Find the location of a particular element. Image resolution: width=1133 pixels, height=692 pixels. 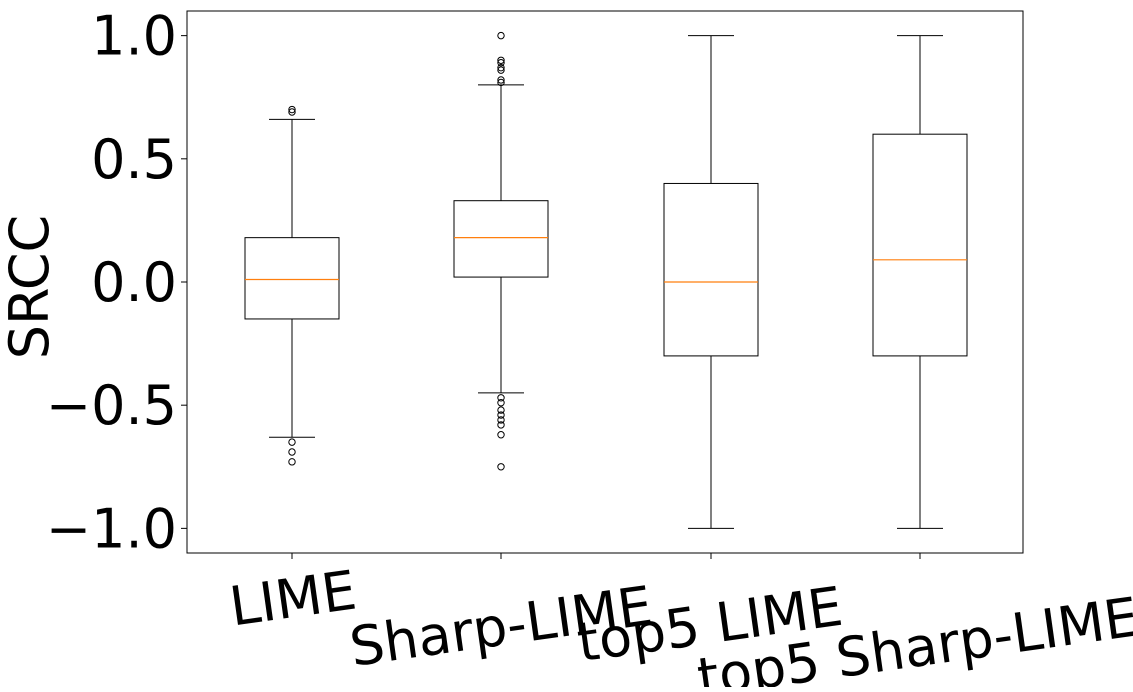

y-tick-label: −0.5 is located at coordinates (111, 405).